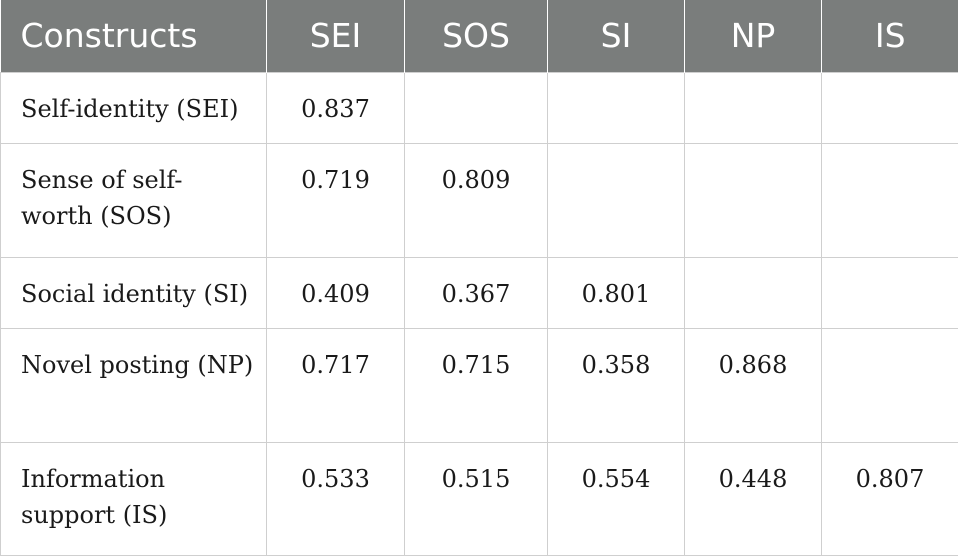  I want to click on cell-value: 0.717, so click(336, 385).